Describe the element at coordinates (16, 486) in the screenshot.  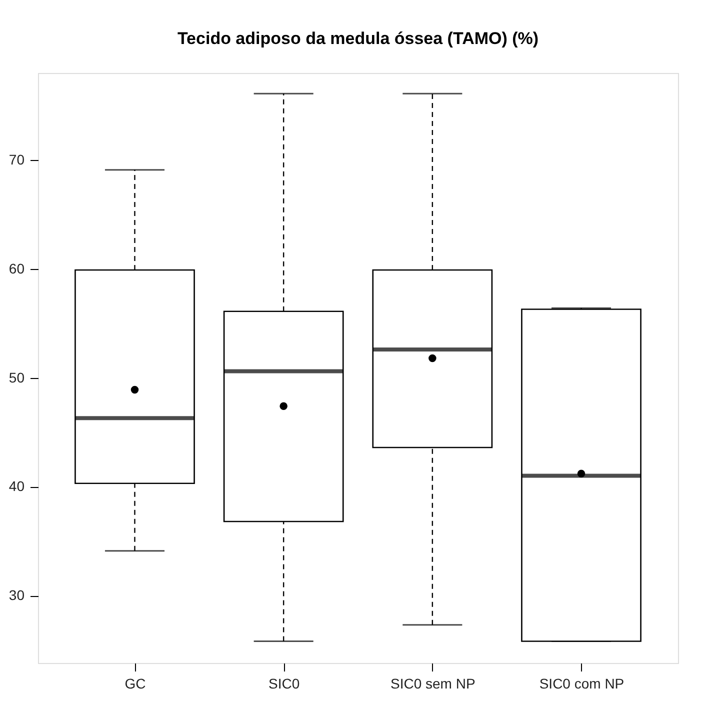
I see `y-tick-label: 40` at that location.